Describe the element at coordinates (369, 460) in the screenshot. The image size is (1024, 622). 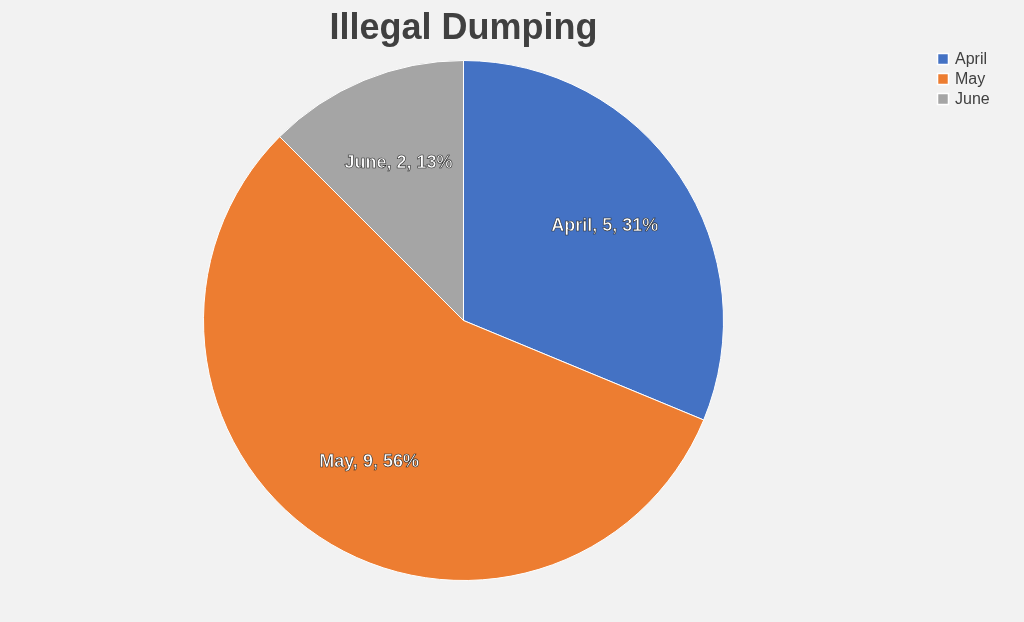
I see `data-label: May, 9, 56%` at that location.